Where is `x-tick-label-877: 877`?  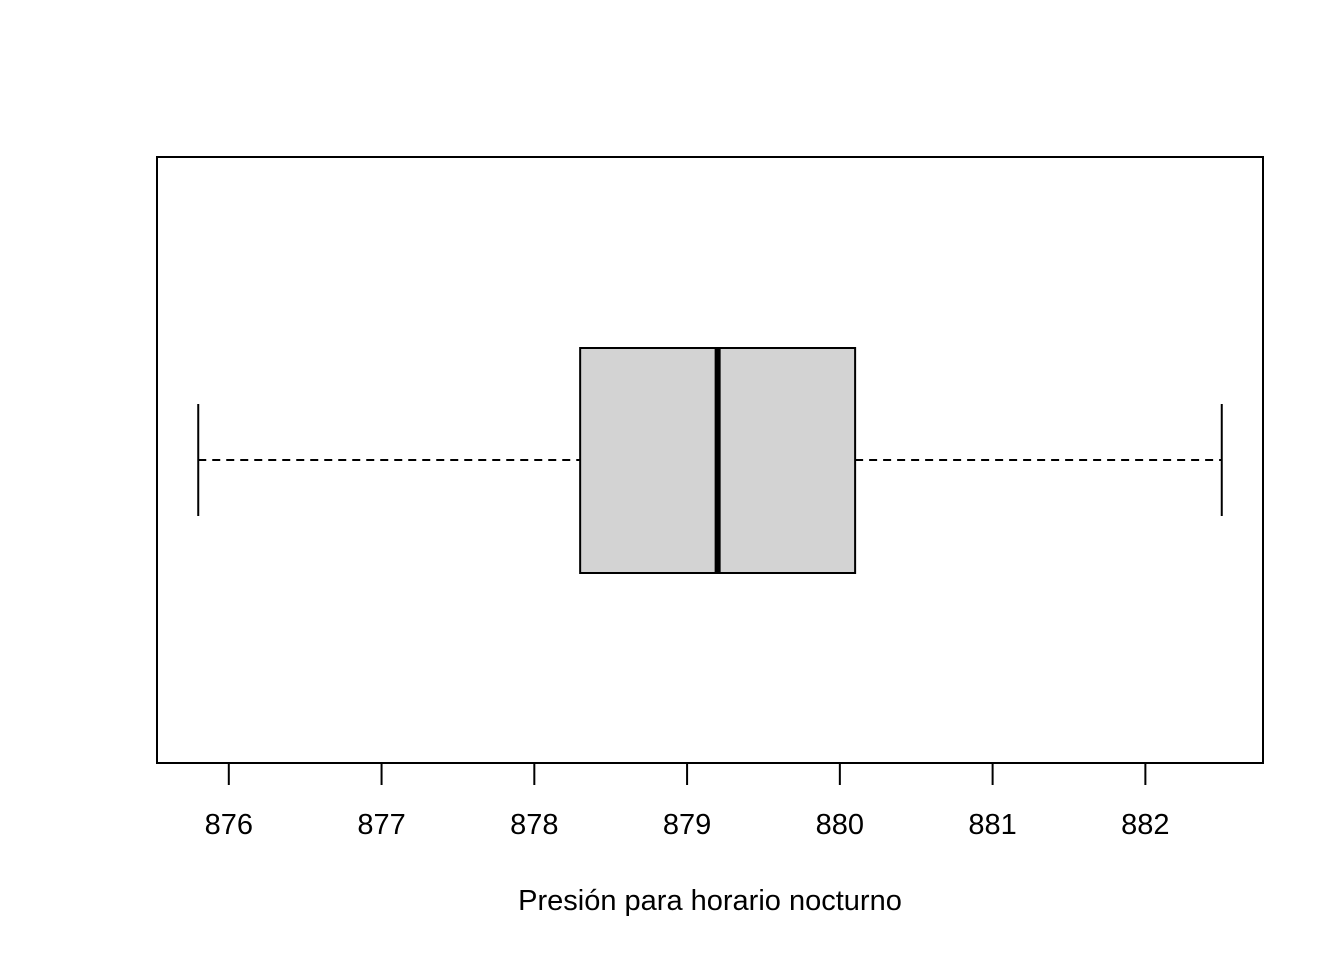
x-tick-label-877: 877 is located at coordinates (381, 825).